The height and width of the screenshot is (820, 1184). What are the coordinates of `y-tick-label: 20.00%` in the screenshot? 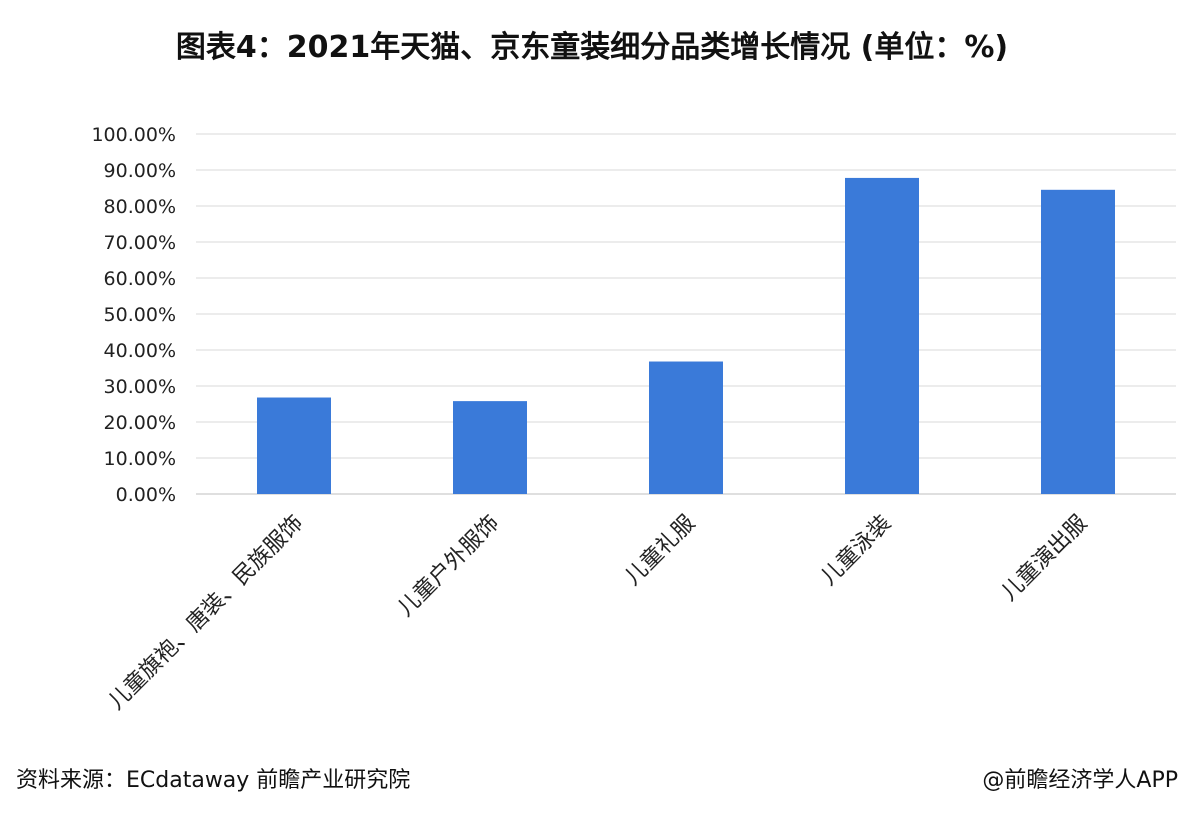 It's located at (140, 423).